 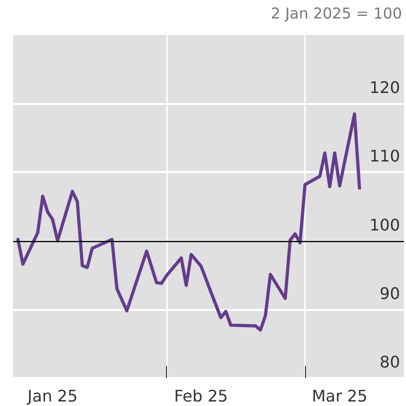 I want to click on x-tick-label: Mar 25, so click(x=340, y=396).